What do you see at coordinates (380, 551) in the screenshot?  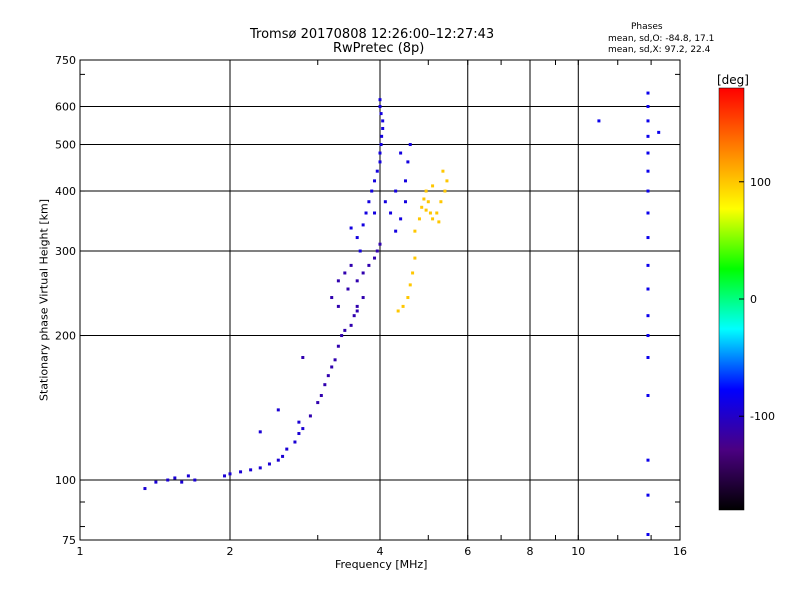 I see `x-tick-label: 4` at bounding box center [380, 551].